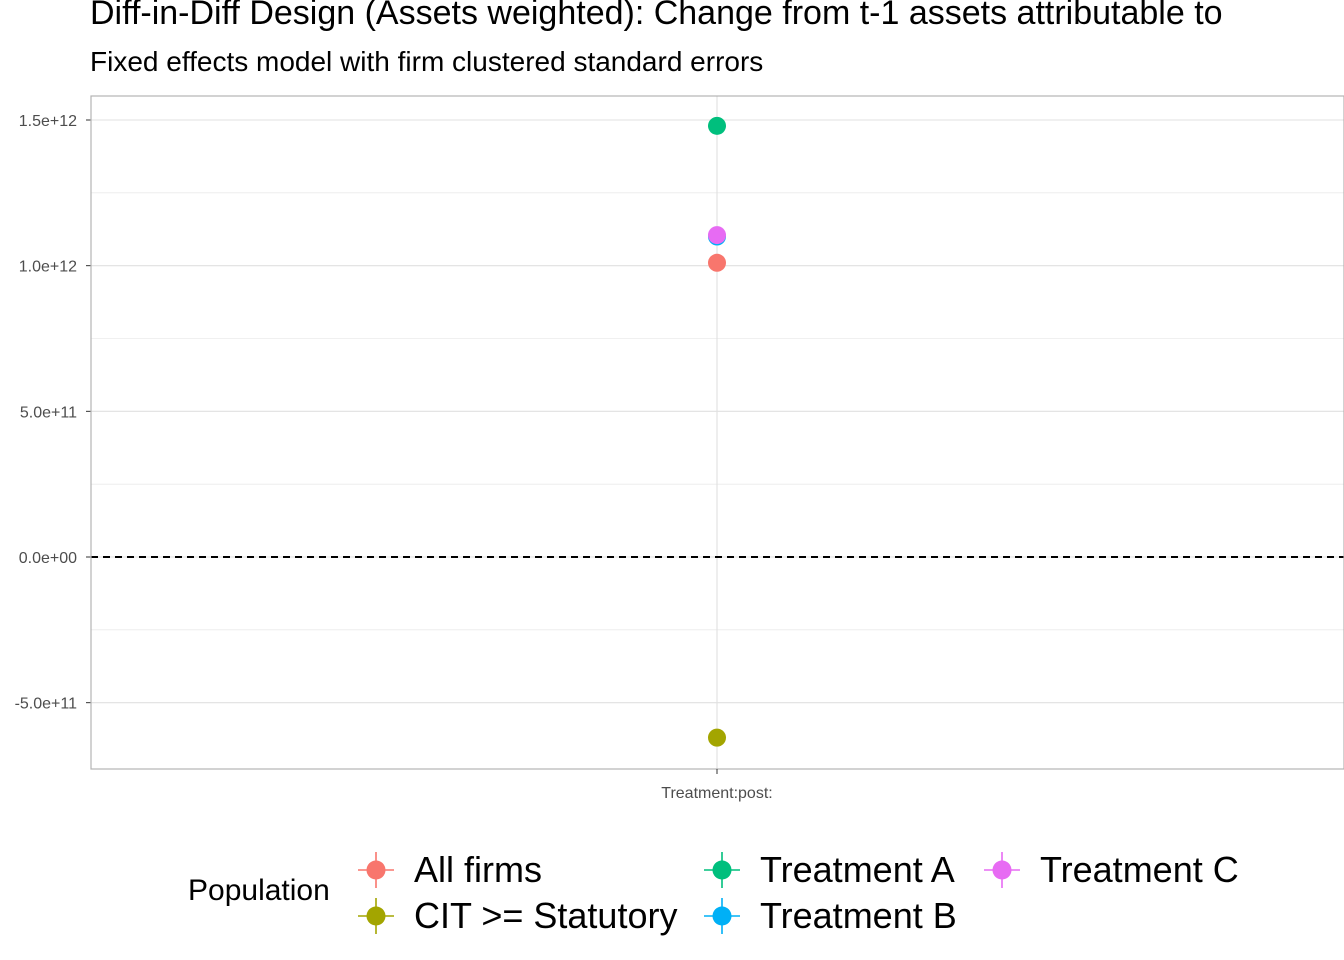 The width and height of the screenshot is (1344, 960). I want to click on legend-label: Treatment C, so click(1139, 869).